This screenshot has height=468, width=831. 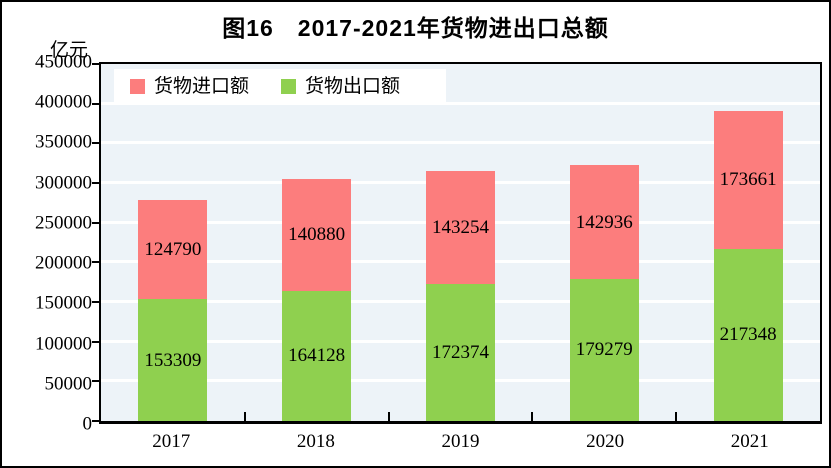 I want to click on legend: 货物进口额 货物出口额, so click(x=280, y=87).